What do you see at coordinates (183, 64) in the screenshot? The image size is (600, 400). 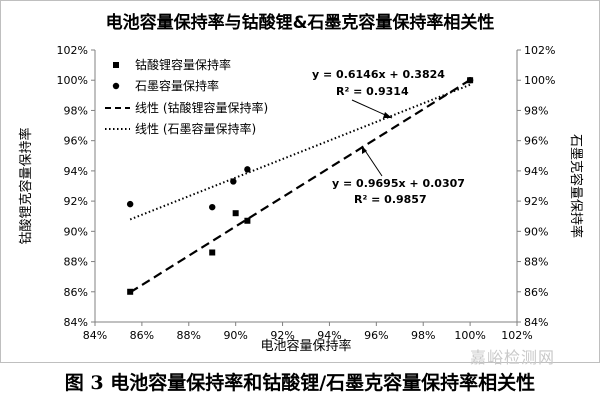 I see `legend-label-series-1: 钴酸锂容量保持率` at bounding box center [183, 64].